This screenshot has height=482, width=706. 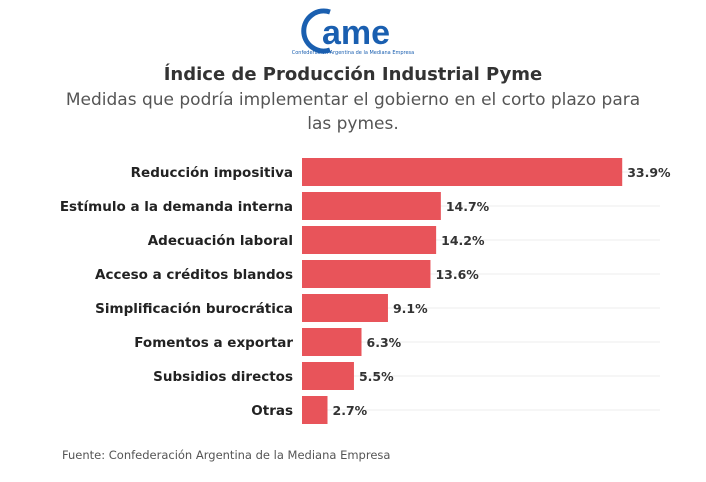 What do you see at coordinates (353, 74) in the screenshot?
I see `chart-title: Índice de Producción Industrial Pyme` at bounding box center [353, 74].